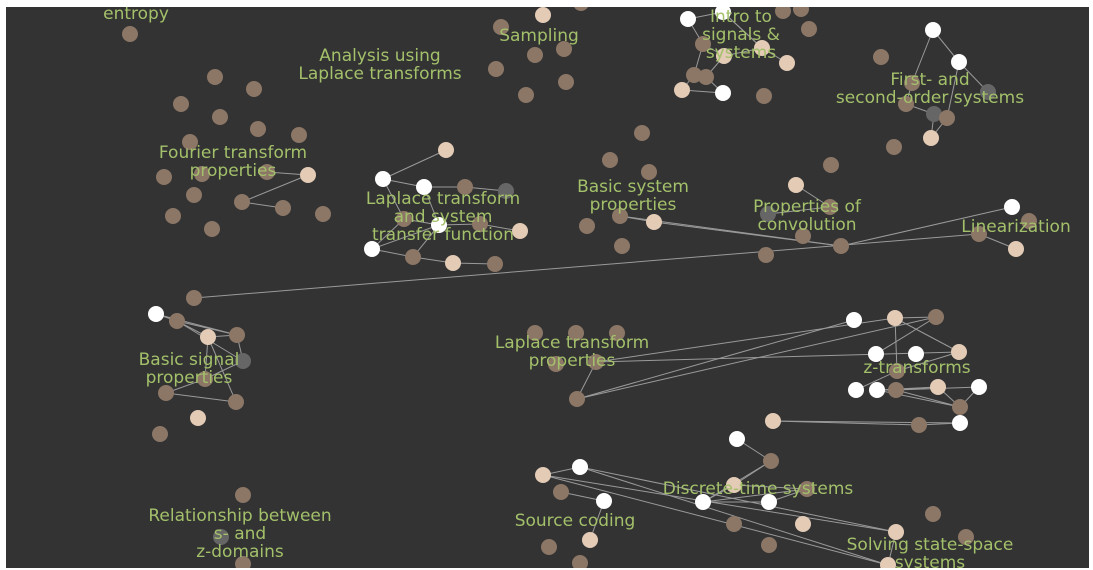 The image size is (1093, 570). Describe the element at coordinates (539, 36) in the screenshot. I see `cluster-label-sampling: Sampling` at that location.